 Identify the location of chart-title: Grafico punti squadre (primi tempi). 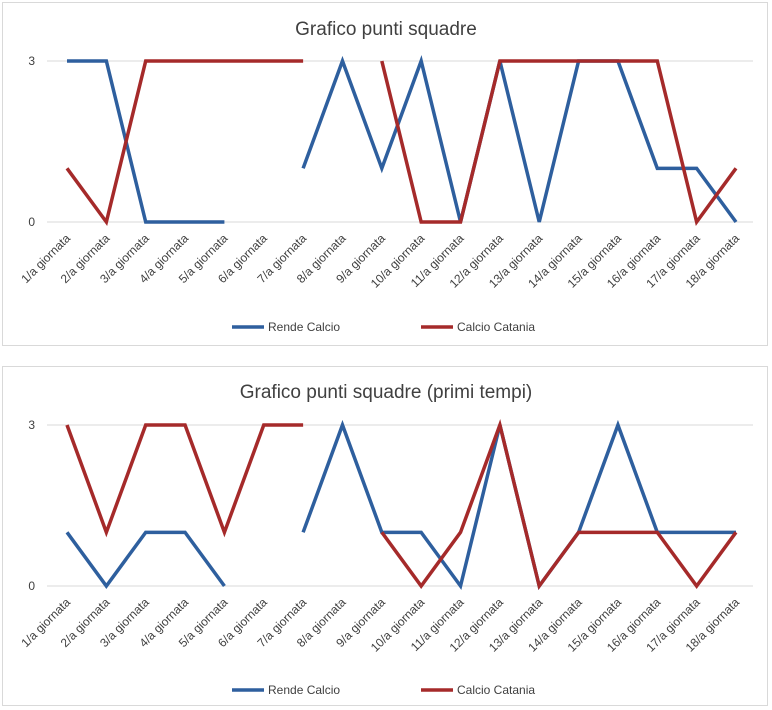
(386, 392).